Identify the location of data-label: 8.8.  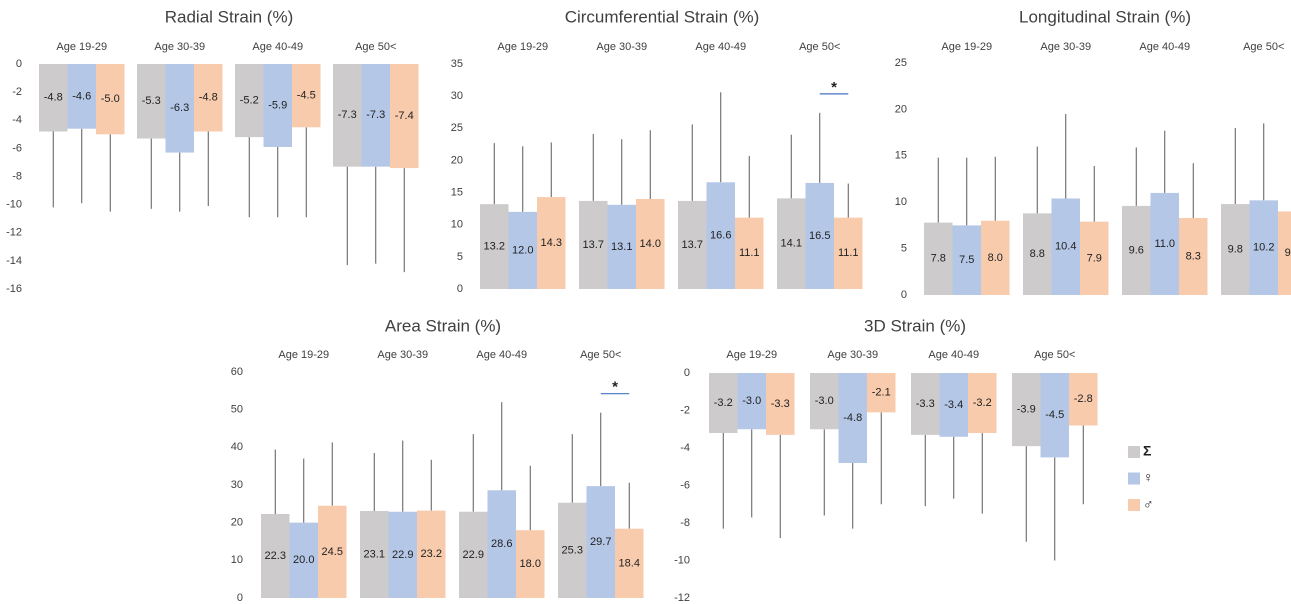
(1037, 254).